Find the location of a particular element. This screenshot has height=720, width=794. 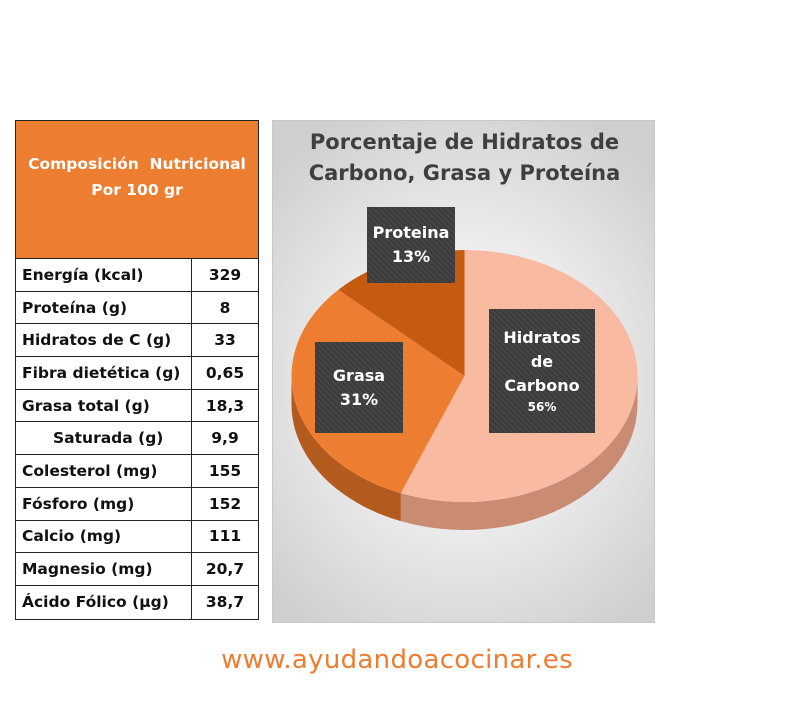

table-row: Energía (kcal) 329 is located at coordinates (137, 275).